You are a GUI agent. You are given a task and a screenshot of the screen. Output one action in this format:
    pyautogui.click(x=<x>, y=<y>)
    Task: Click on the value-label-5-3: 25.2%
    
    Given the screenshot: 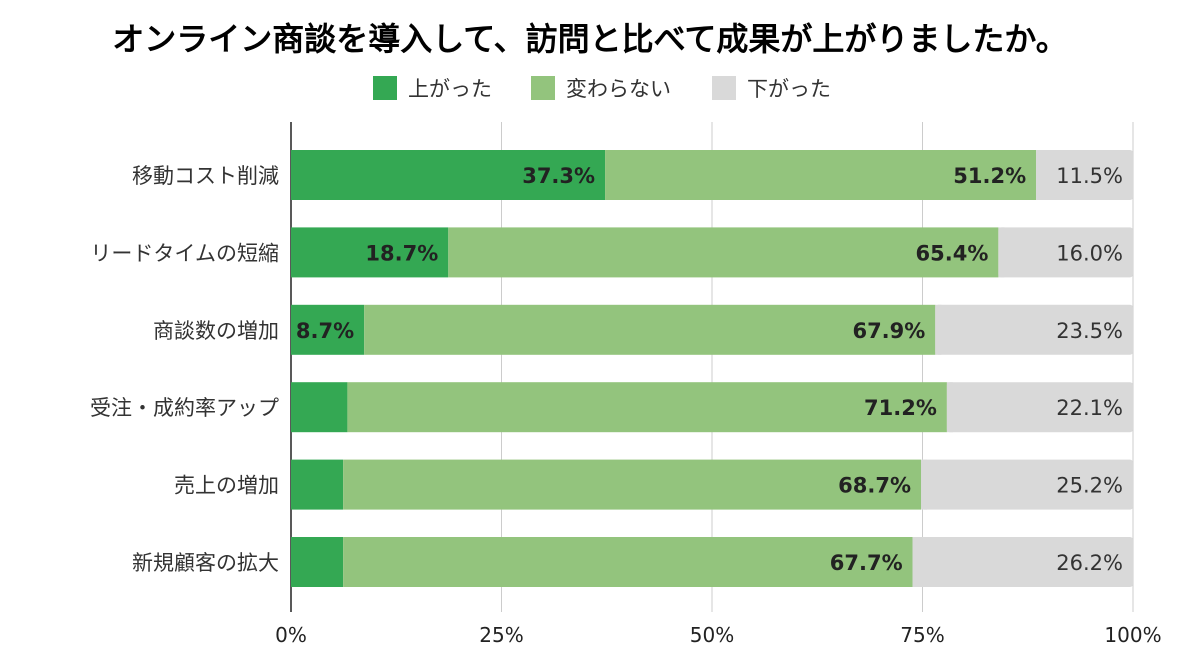 What is the action you would take?
    pyautogui.click(x=1089, y=486)
    